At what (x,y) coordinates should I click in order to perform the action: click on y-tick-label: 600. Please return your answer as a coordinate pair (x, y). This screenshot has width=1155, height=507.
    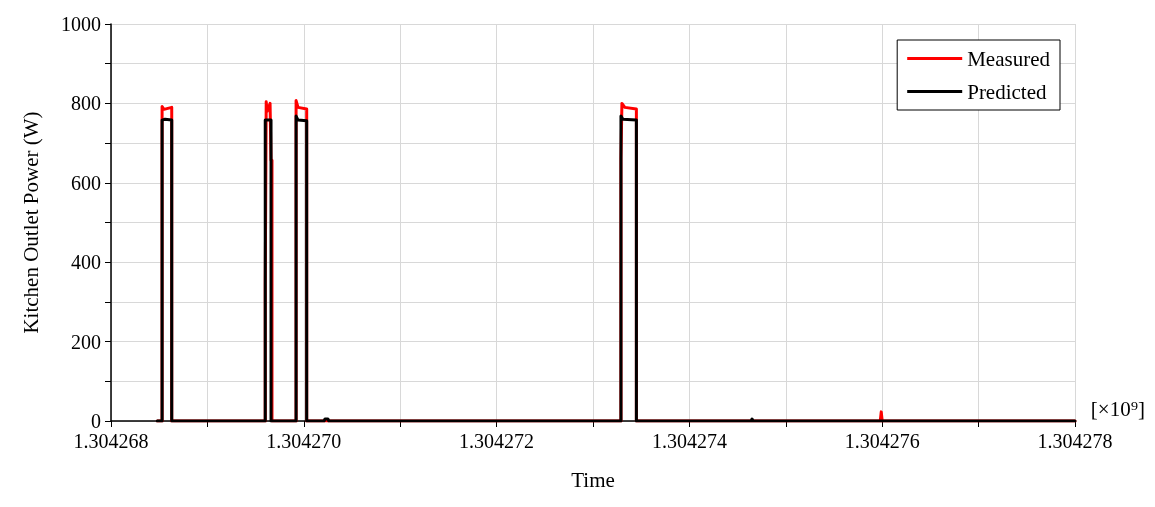
    Looking at the image, I should click on (86, 182).